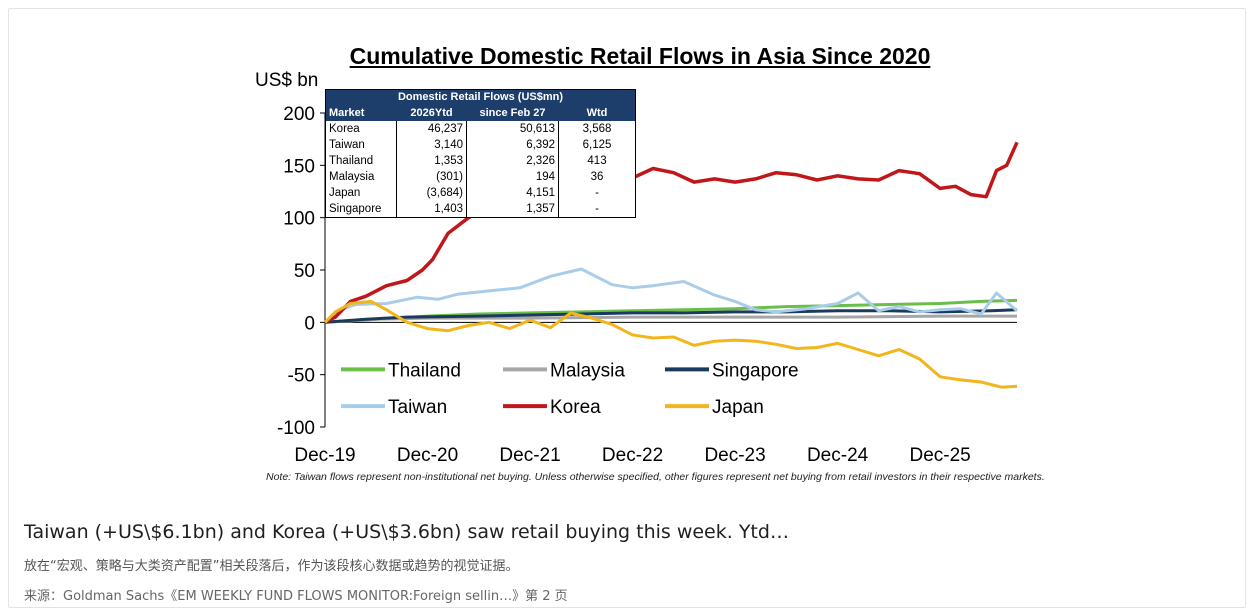 This screenshot has height=616, width=1255. I want to click on legend-label-singapore: Singapore, so click(755, 370).